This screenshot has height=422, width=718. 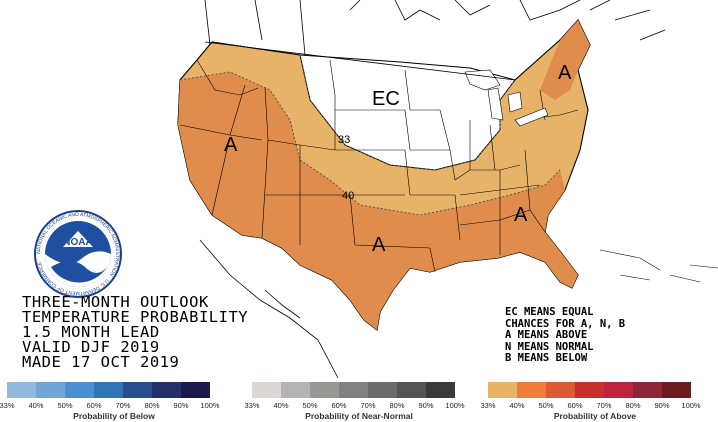 I want to click on above-label-northeast: A, so click(x=565, y=73).